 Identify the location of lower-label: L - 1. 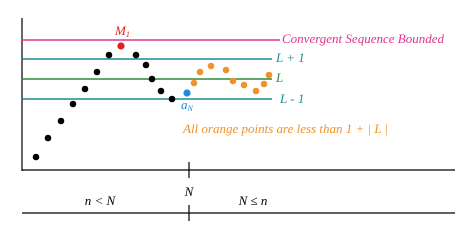
(291, 98).